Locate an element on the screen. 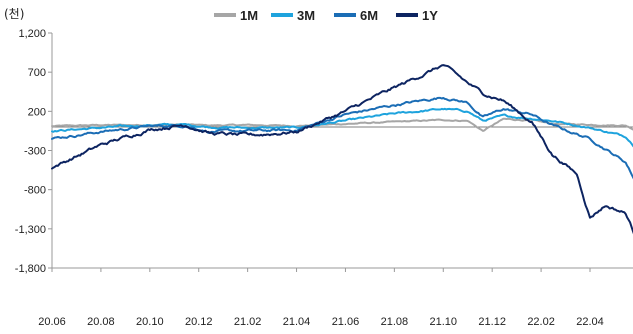 This screenshot has width=633, height=334. y-axis-unit-label: (천) is located at coordinates (14, 13).